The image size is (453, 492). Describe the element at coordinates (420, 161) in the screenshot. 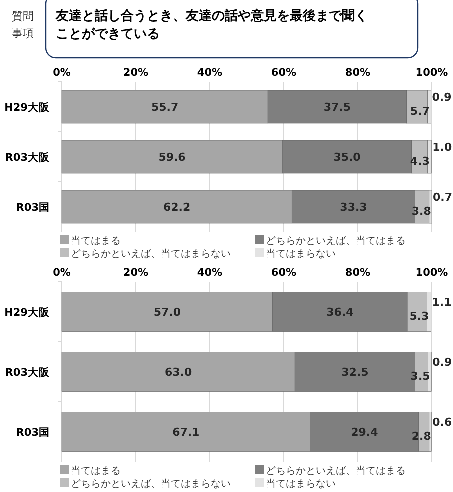

I see `data-label: 4.3` at that location.